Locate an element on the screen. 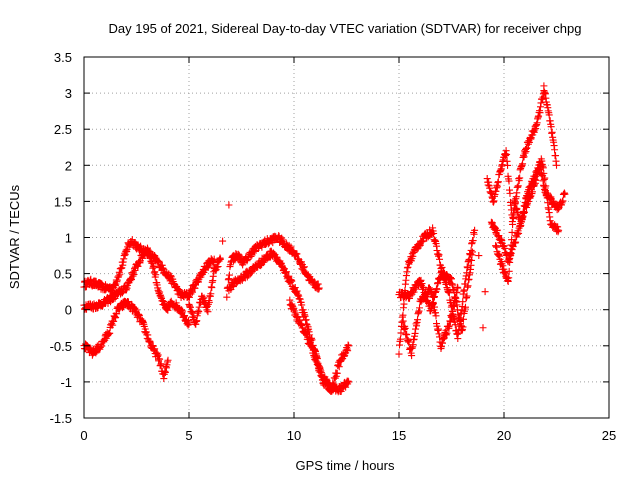  x-tick-label: 25 is located at coordinates (609, 435).